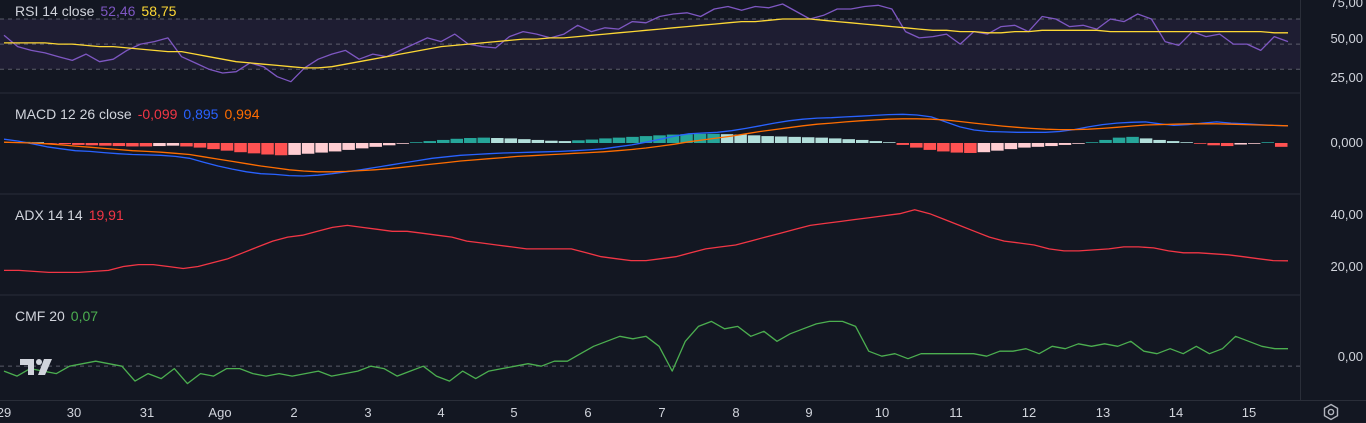 The width and height of the screenshot is (1366, 423). I want to click on time-tick-label: Ago, so click(219, 412).